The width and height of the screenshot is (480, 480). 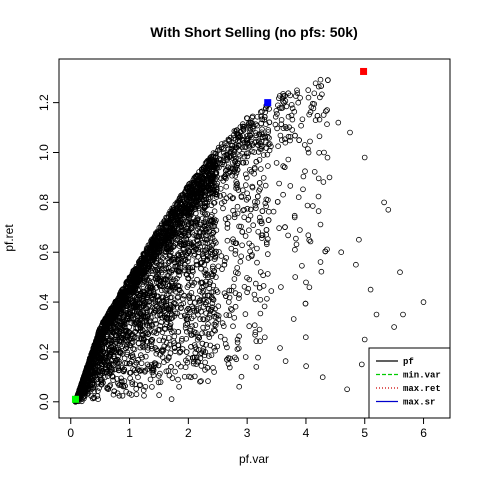 I want to click on legend-label: max.sr, so click(x=419, y=403).